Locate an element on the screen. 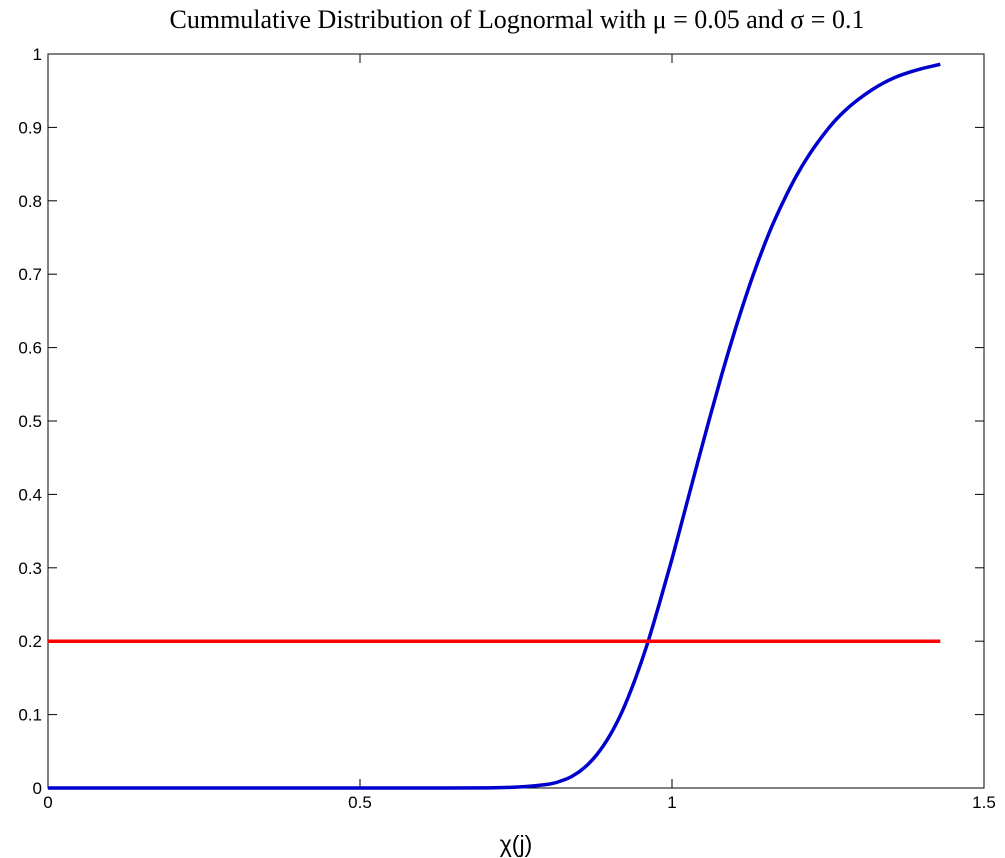  y-tick-label: 0.6 is located at coordinates (30, 348).